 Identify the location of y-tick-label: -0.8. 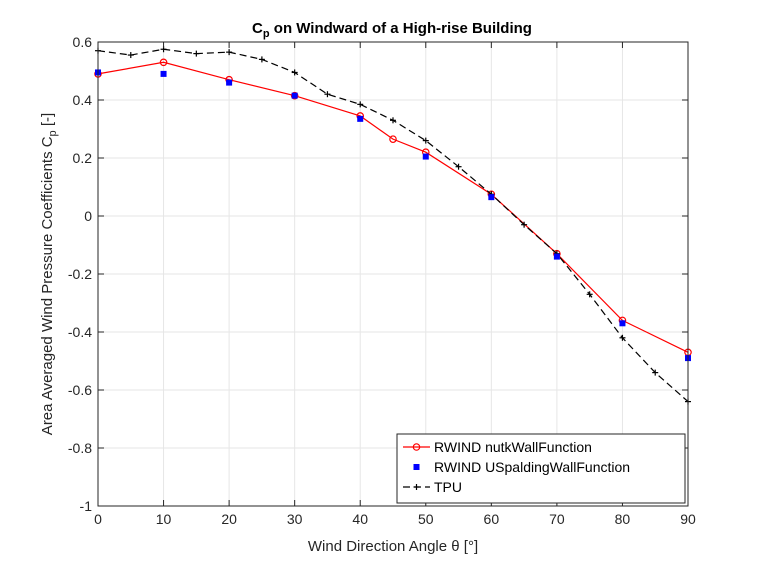
(80, 448).